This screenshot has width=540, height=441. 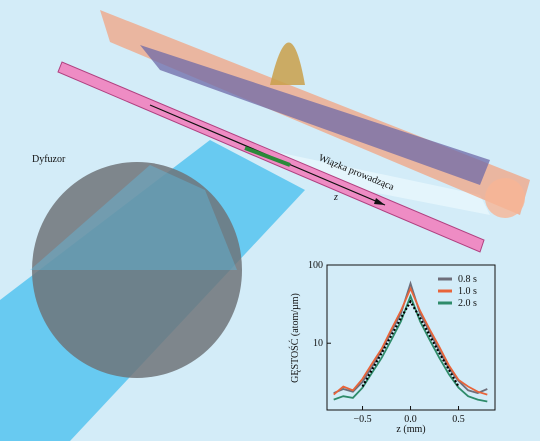 I want to click on beam-overlap, so click(x=133, y=217).